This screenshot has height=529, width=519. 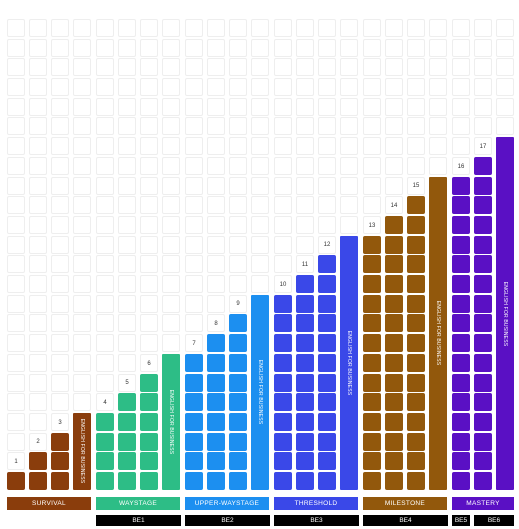 What do you see at coordinates (127, 481) in the screenshot?
I see `level-5-block` at bounding box center [127, 481].